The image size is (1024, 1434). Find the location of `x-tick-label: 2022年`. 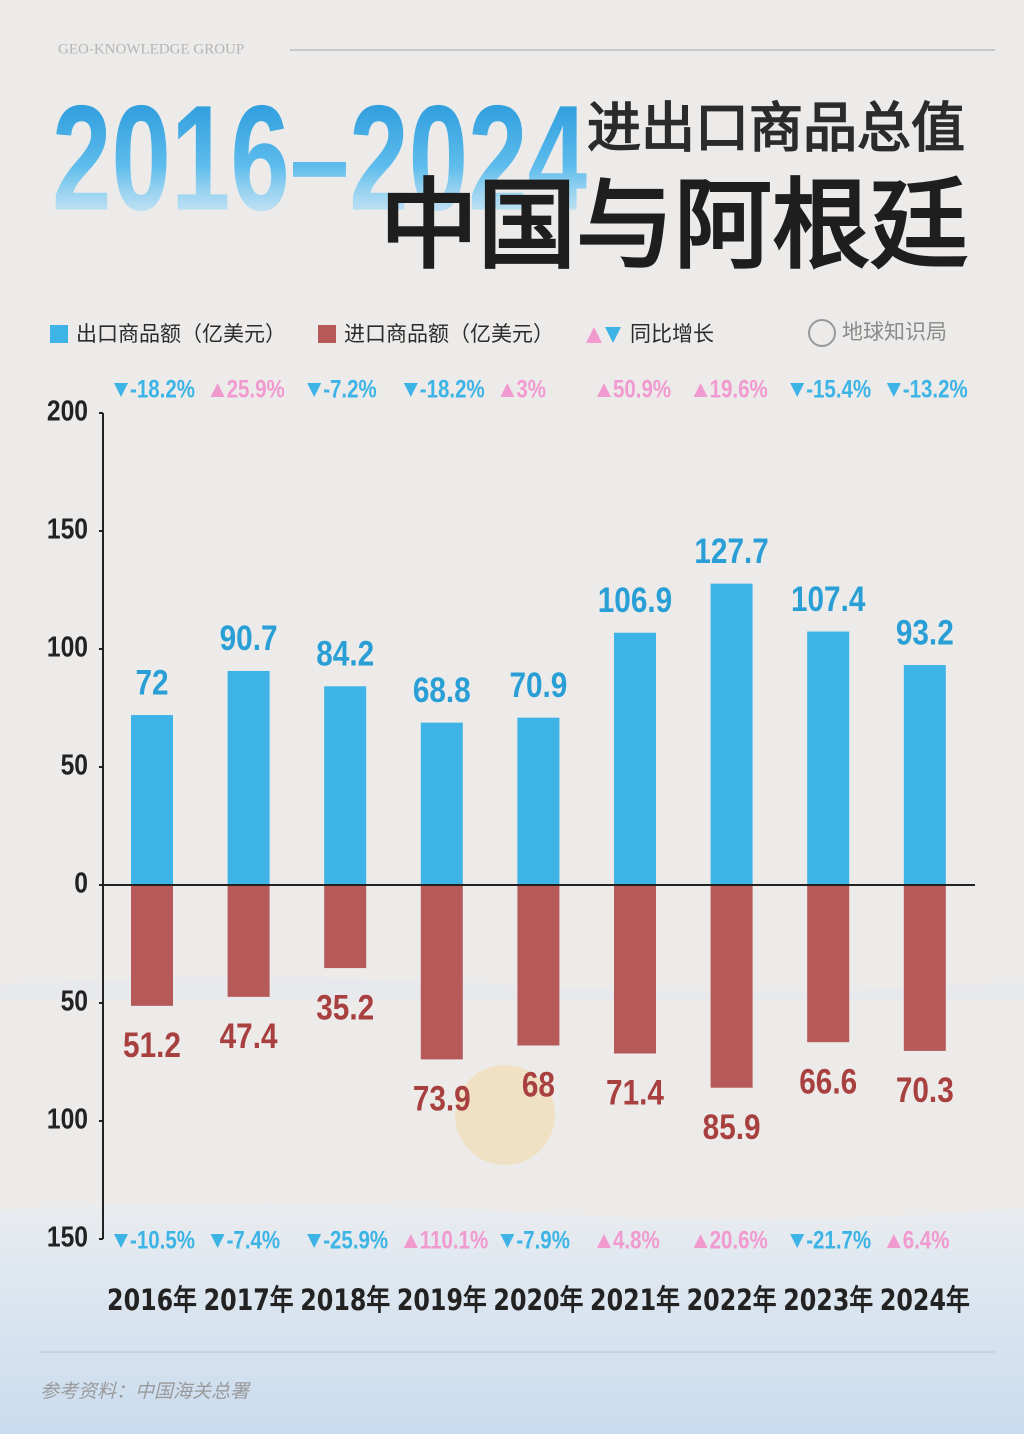

x-tick-label: 2022年 is located at coordinates (732, 1301).